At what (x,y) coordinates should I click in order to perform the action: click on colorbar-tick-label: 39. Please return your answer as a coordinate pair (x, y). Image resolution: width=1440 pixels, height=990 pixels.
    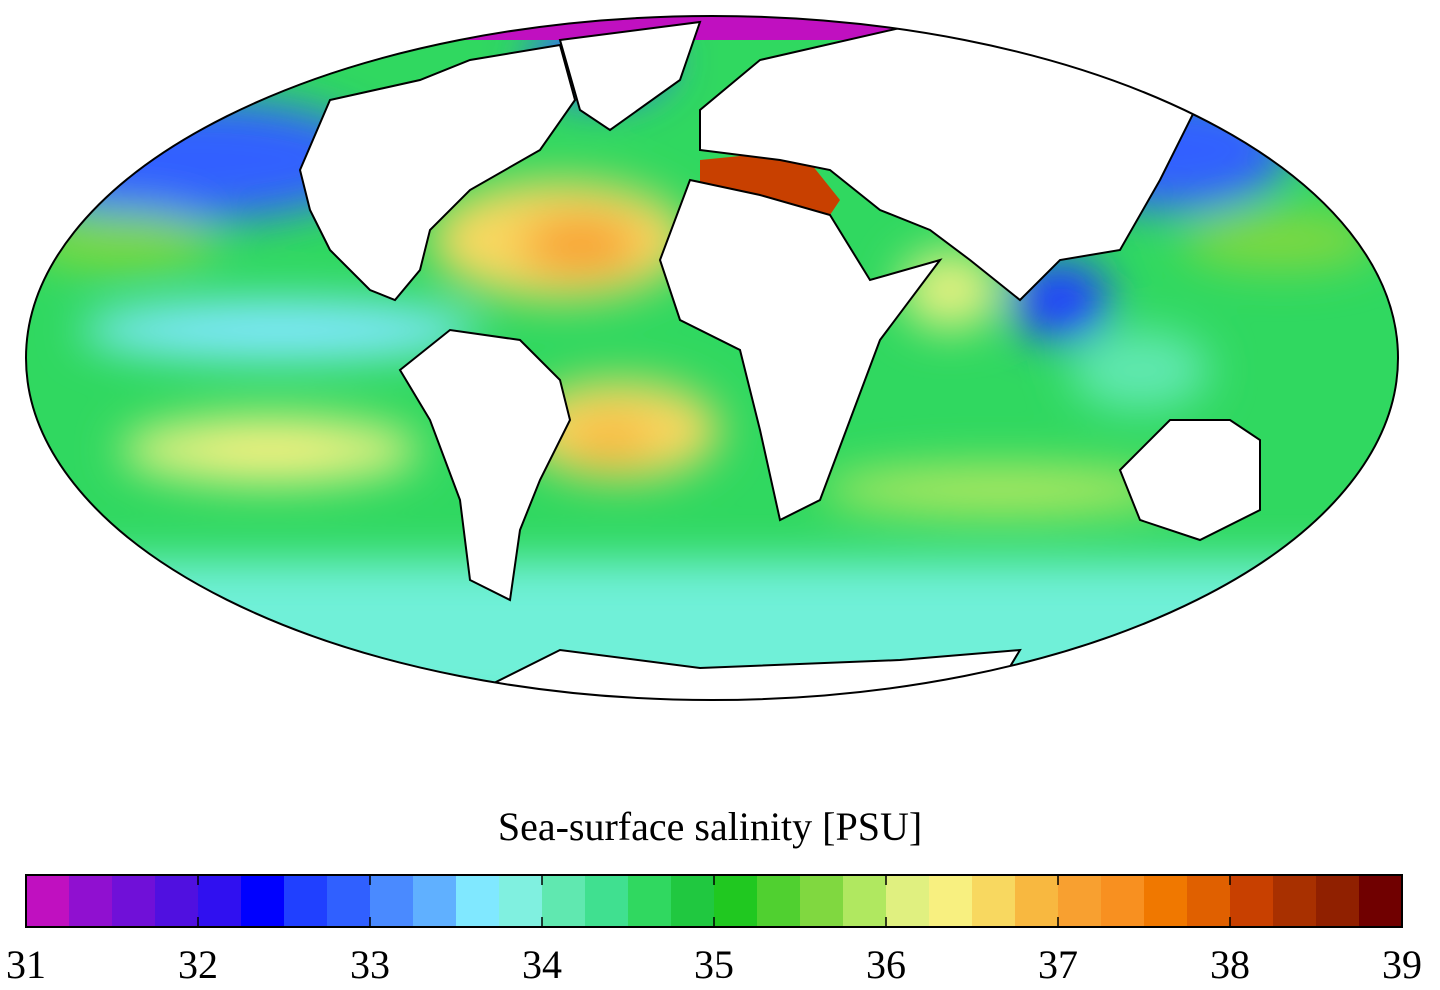
    Looking at the image, I should click on (1402, 964).